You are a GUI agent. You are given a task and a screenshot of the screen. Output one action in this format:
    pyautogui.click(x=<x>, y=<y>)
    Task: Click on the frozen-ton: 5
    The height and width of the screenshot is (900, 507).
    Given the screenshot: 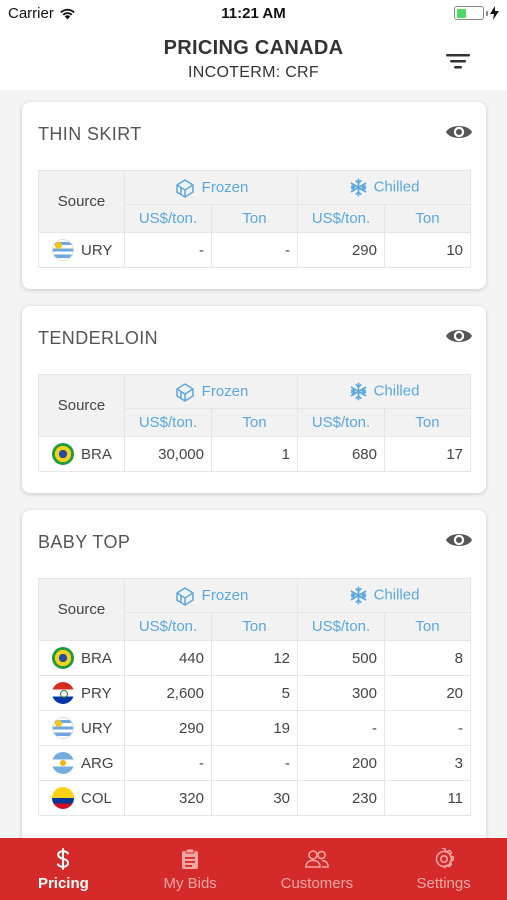 What is the action you would take?
    pyautogui.click(x=254, y=693)
    